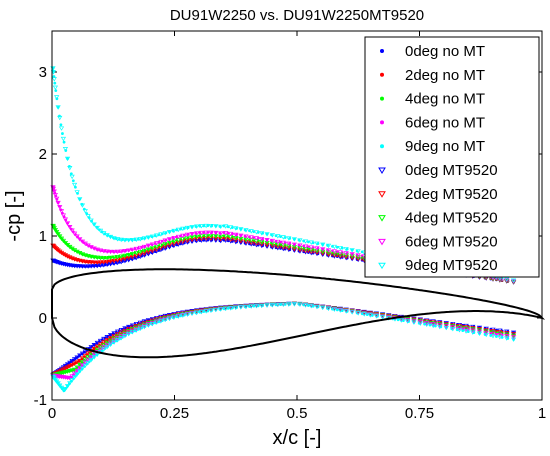 The image size is (550, 456). What do you see at coordinates (451, 241) in the screenshot?
I see `legend-label: 6deg MT9520` at bounding box center [451, 241].